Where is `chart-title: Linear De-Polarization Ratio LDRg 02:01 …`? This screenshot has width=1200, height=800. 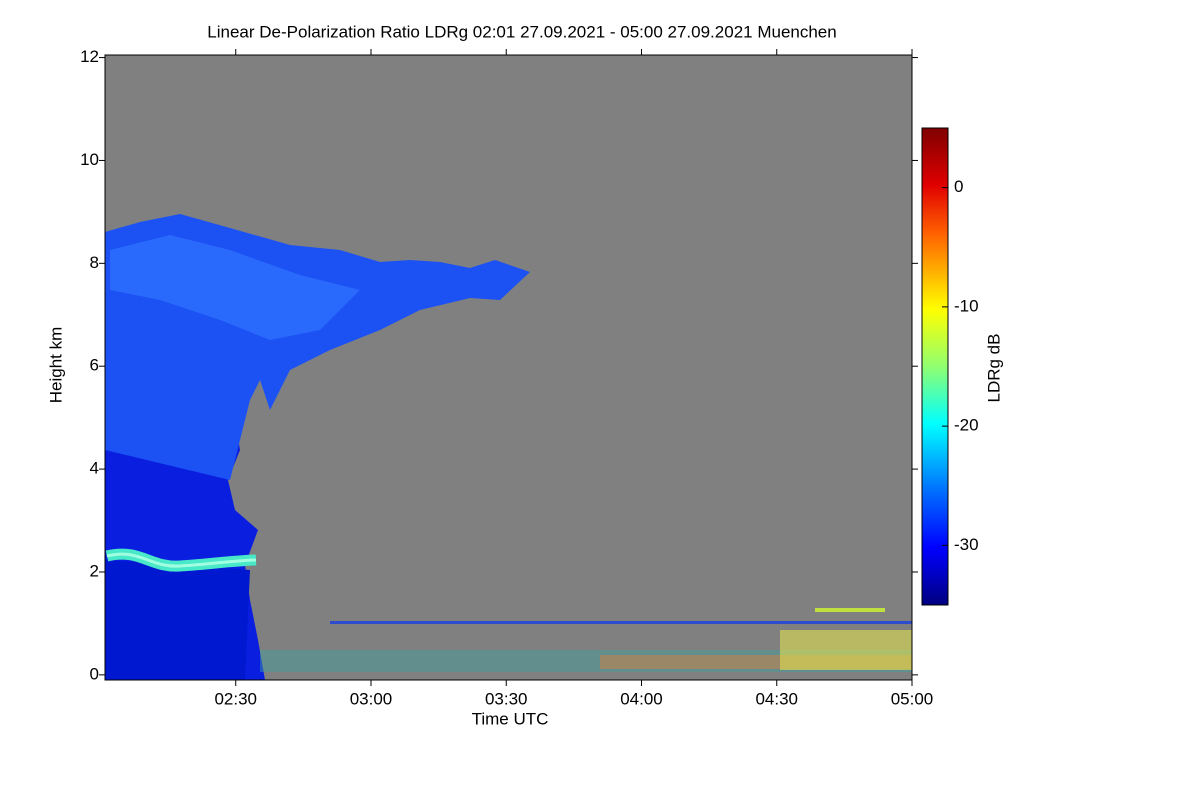 chart-title: Linear De-Polarization Ratio LDRg 02:01 … is located at coordinates (521, 31).